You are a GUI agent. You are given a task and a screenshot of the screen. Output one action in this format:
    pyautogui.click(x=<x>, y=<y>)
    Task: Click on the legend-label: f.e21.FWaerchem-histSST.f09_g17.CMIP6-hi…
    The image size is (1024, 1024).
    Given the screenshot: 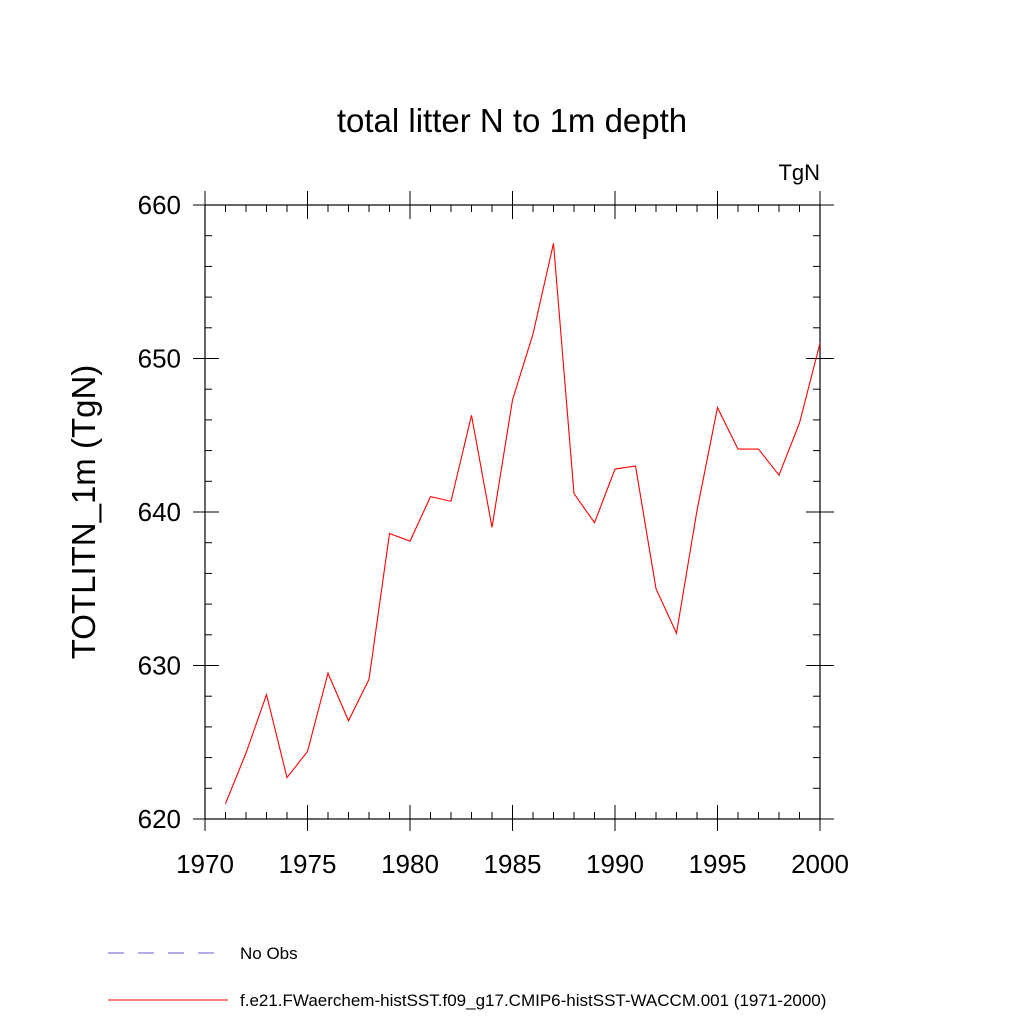 What is the action you would take?
    pyautogui.click(x=533, y=1000)
    